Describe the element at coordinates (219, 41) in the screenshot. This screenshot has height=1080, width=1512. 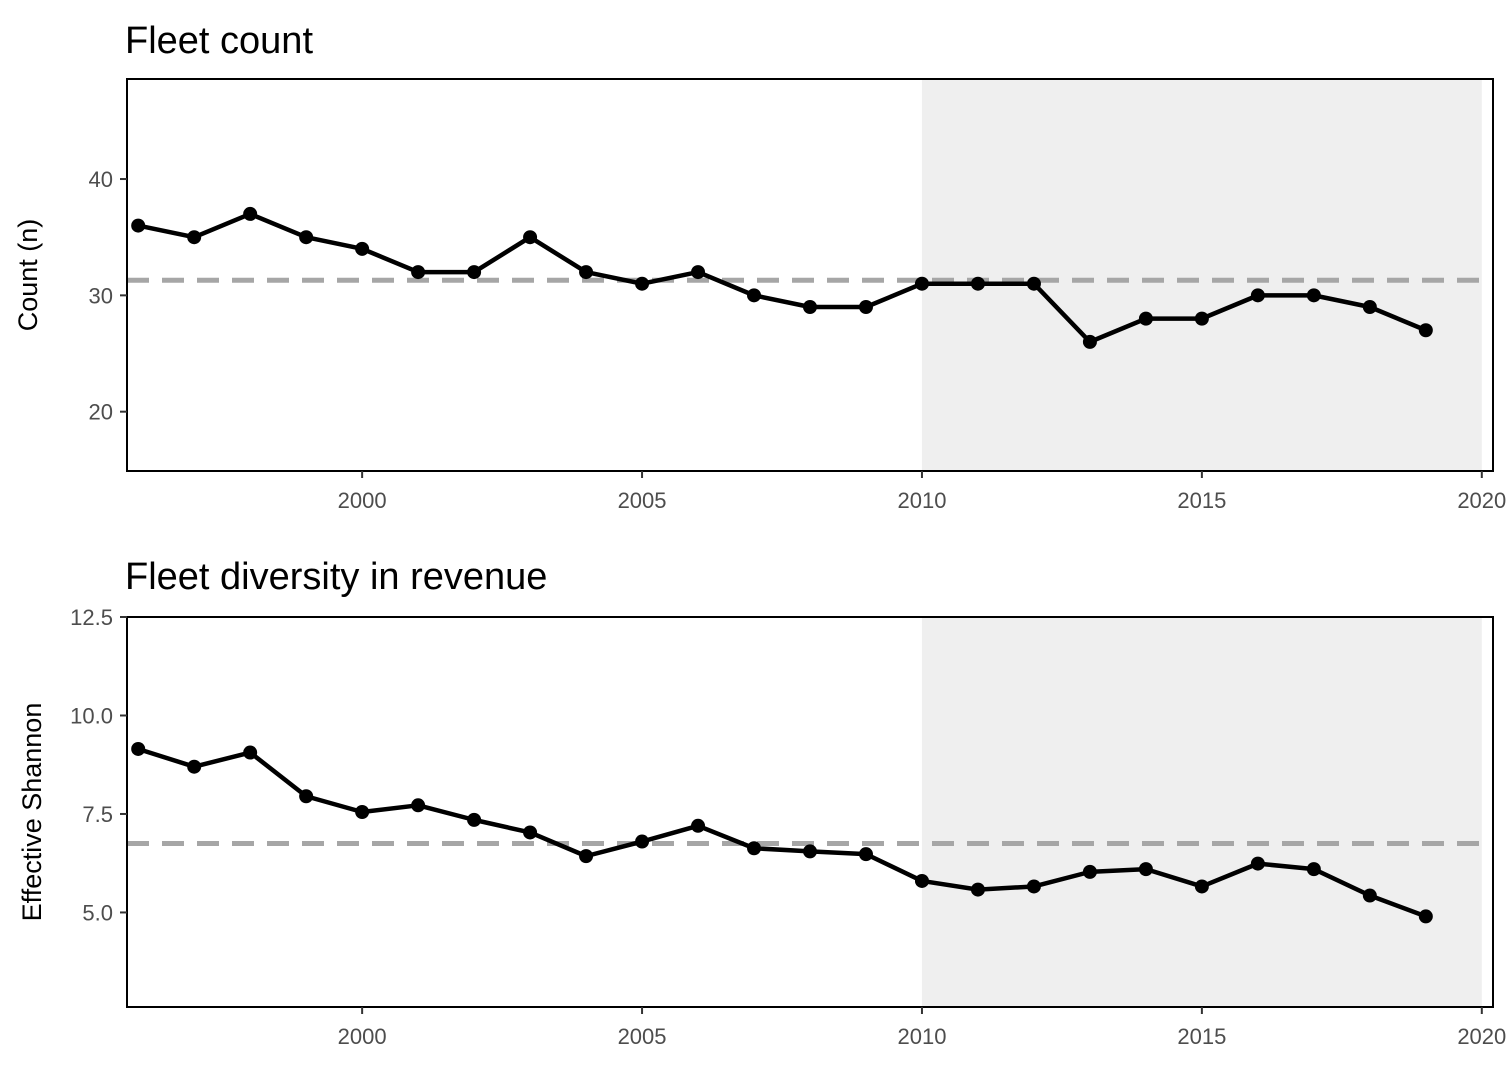
I see `chart-title: Fleet count` at that location.